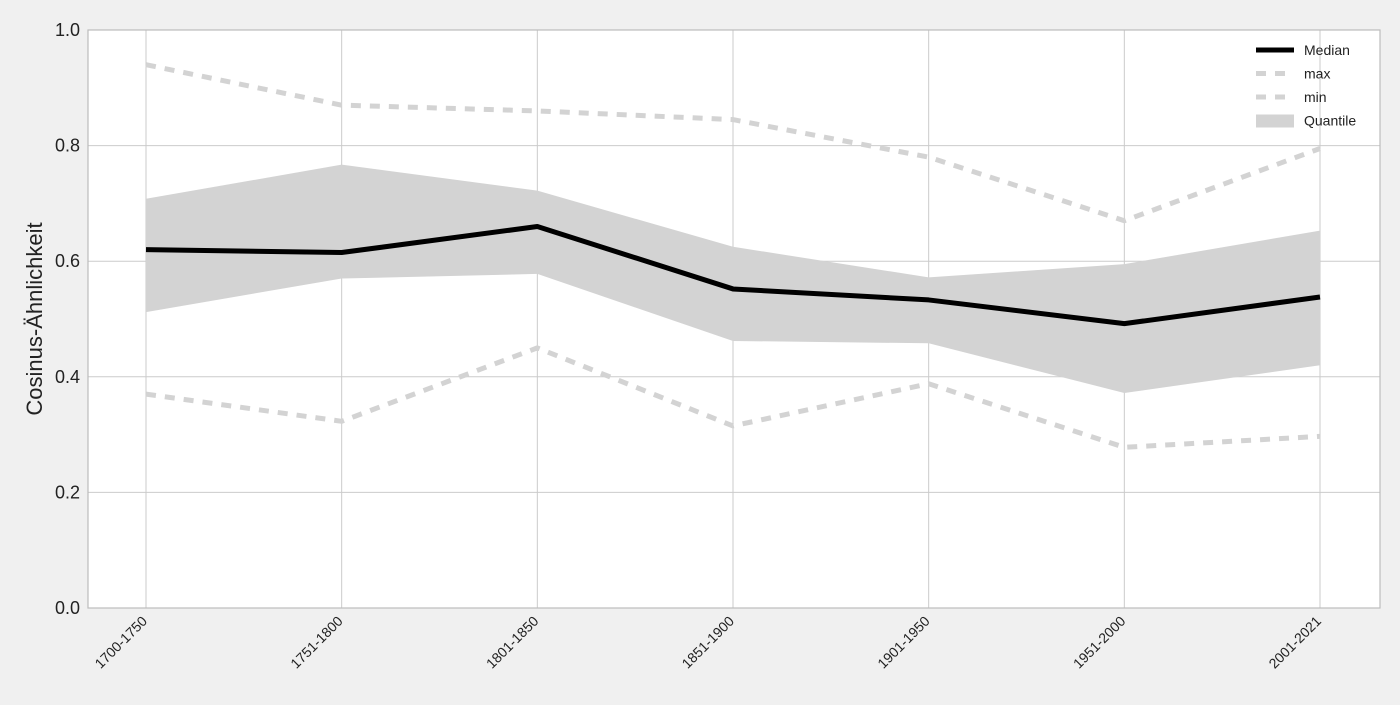 This screenshot has height=705, width=1400. Describe the element at coordinates (1317, 74) in the screenshot. I see `legend-label: max` at that location.